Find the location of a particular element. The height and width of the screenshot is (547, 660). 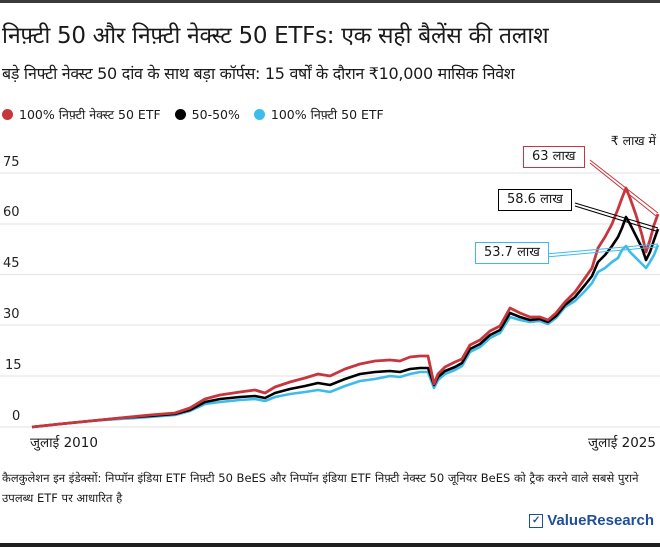

legend-dot-black-icon is located at coordinates (180, 114).